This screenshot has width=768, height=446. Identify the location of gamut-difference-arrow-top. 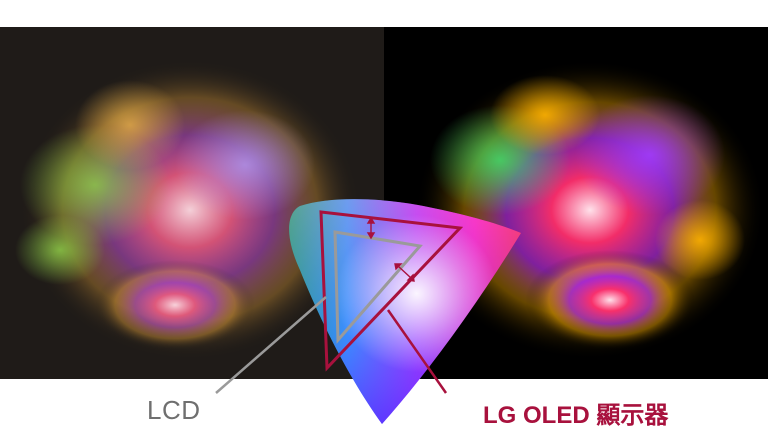
(371, 228).